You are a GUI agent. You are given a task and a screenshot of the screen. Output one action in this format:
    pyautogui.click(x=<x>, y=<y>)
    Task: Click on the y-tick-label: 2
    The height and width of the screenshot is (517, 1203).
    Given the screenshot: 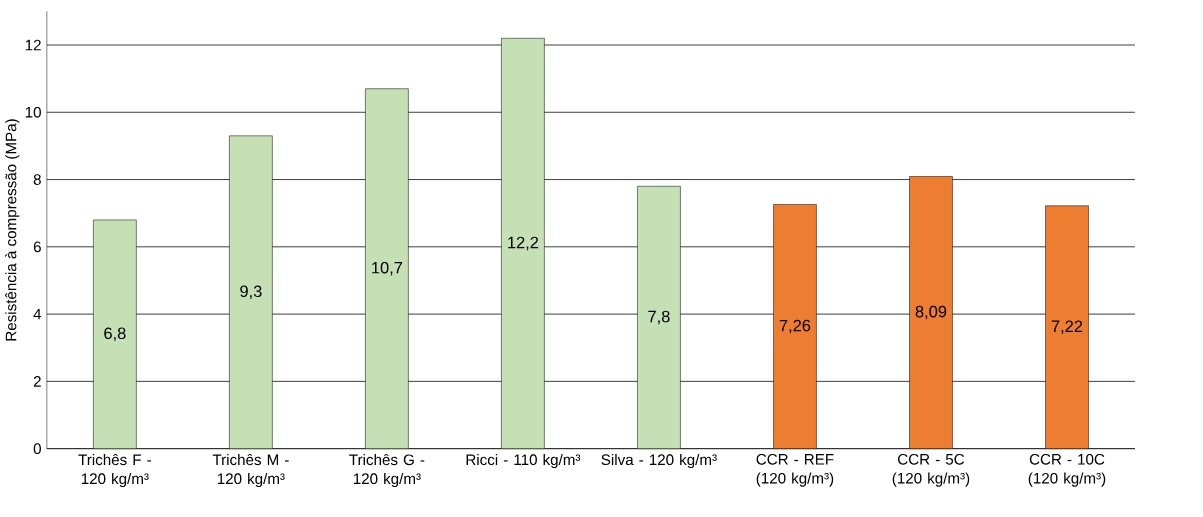 What is the action you would take?
    pyautogui.click(x=37, y=381)
    